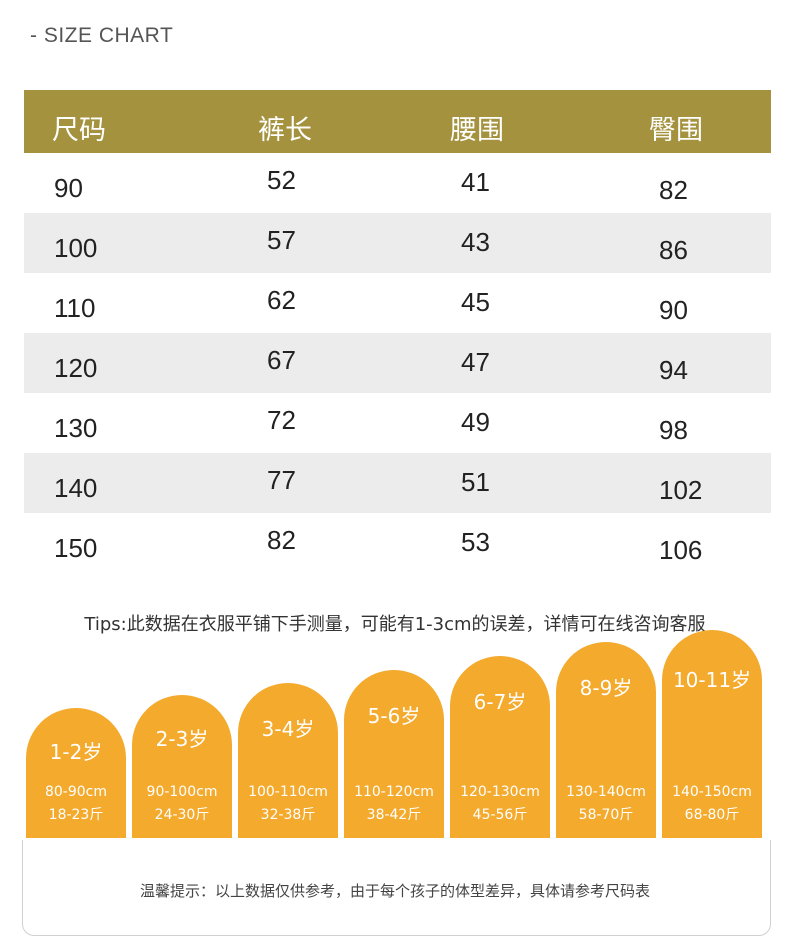 The image size is (790, 950). What do you see at coordinates (606, 792) in the screenshot?
I see `height-range: 130-140cm` at bounding box center [606, 792].